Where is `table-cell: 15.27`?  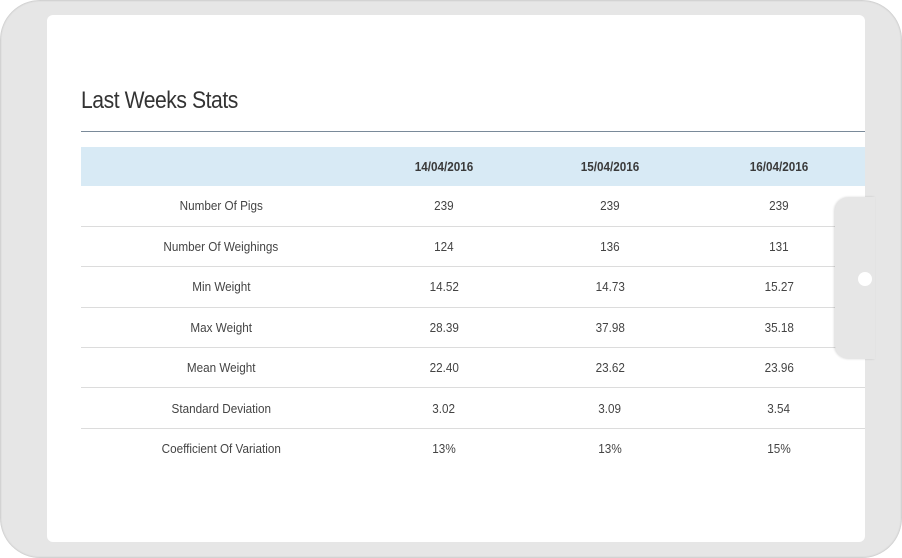 table-cell: 15.27 is located at coordinates (779, 287).